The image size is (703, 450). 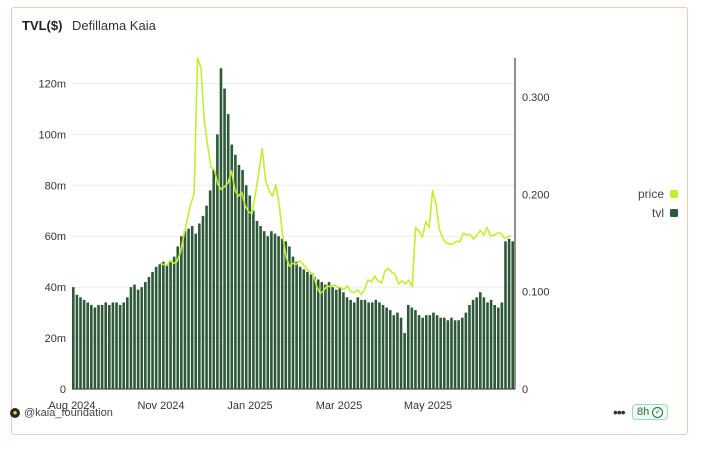 What do you see at coordinates (536, 98) in the screenshot?
I see `y-right-tick-label: 0.300` at bounding box center [536, 98].